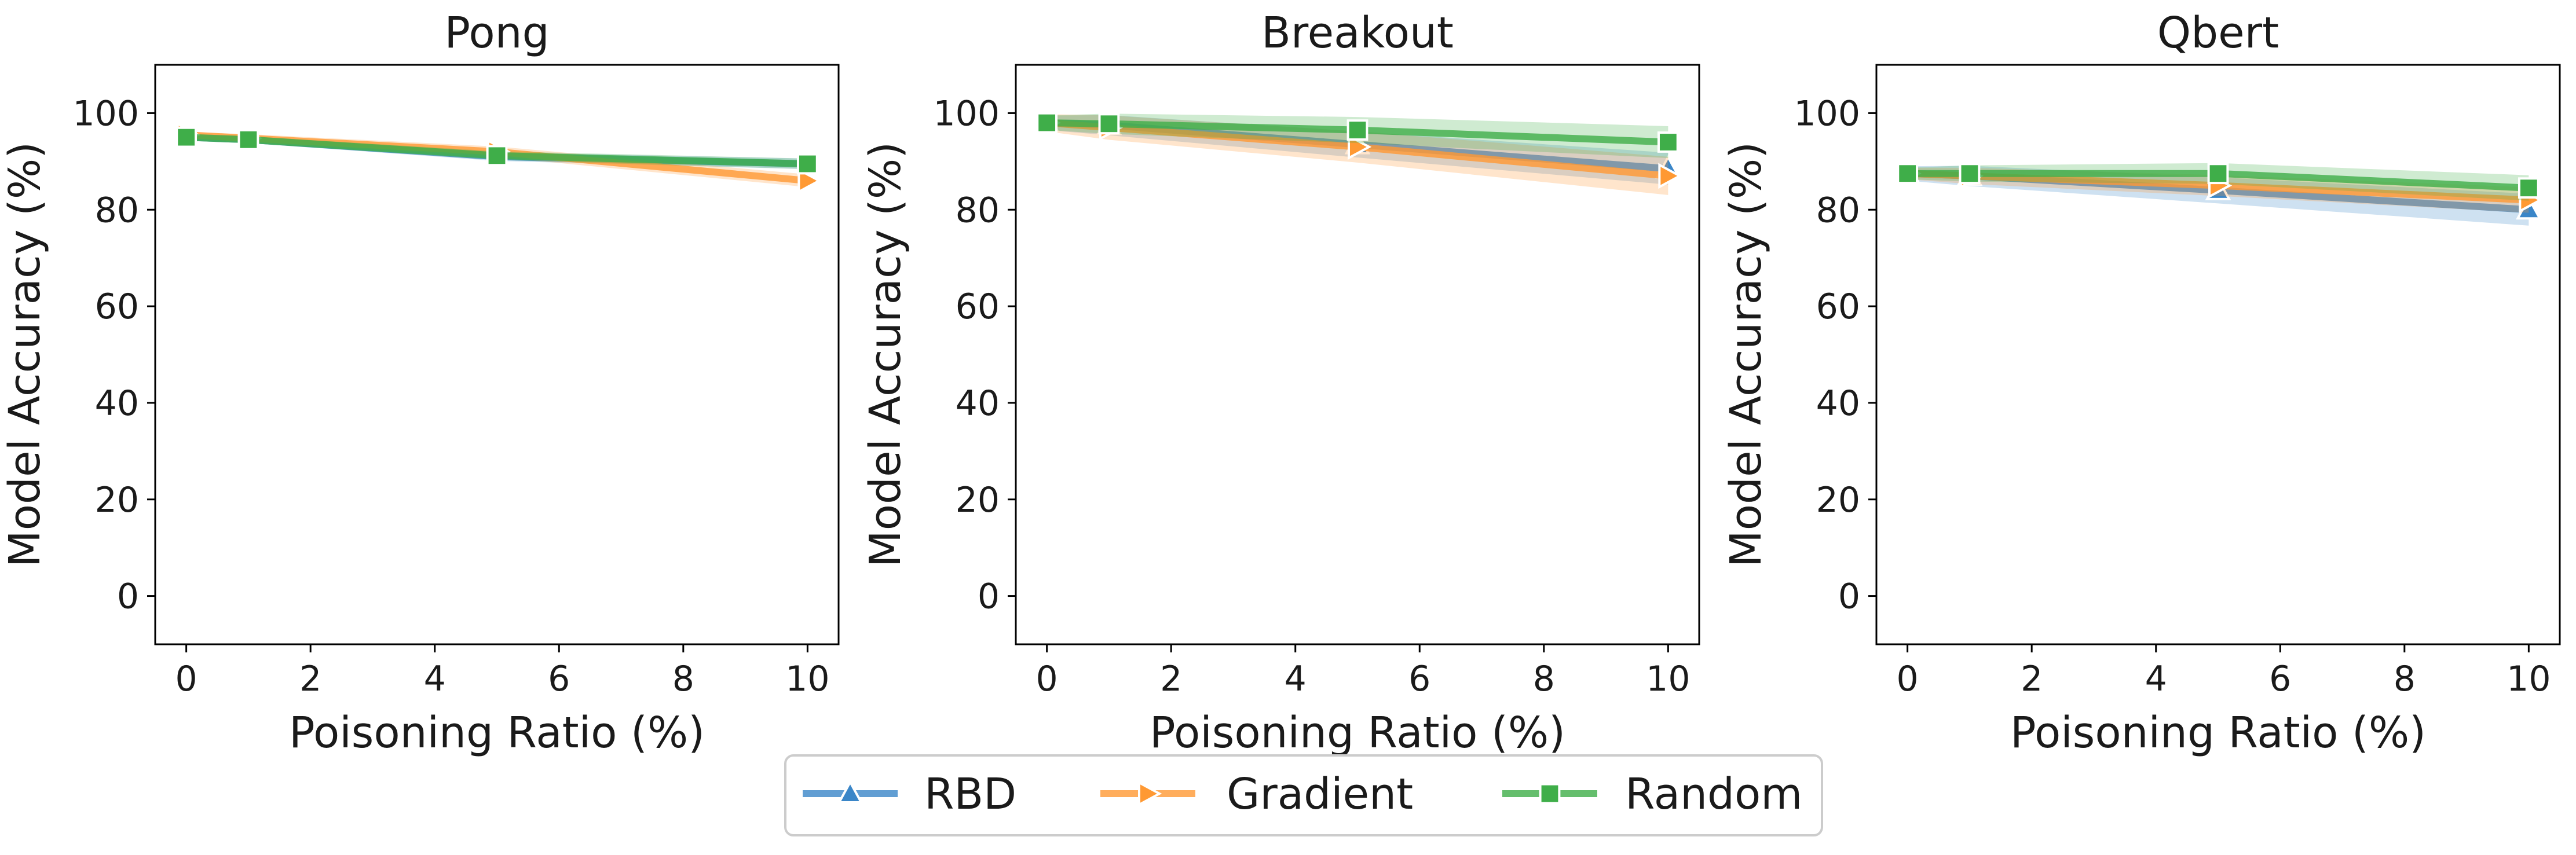 The width and height of the screenshot is (2576, 855). I want to click on panel-title: Pong, so click(496, 33).